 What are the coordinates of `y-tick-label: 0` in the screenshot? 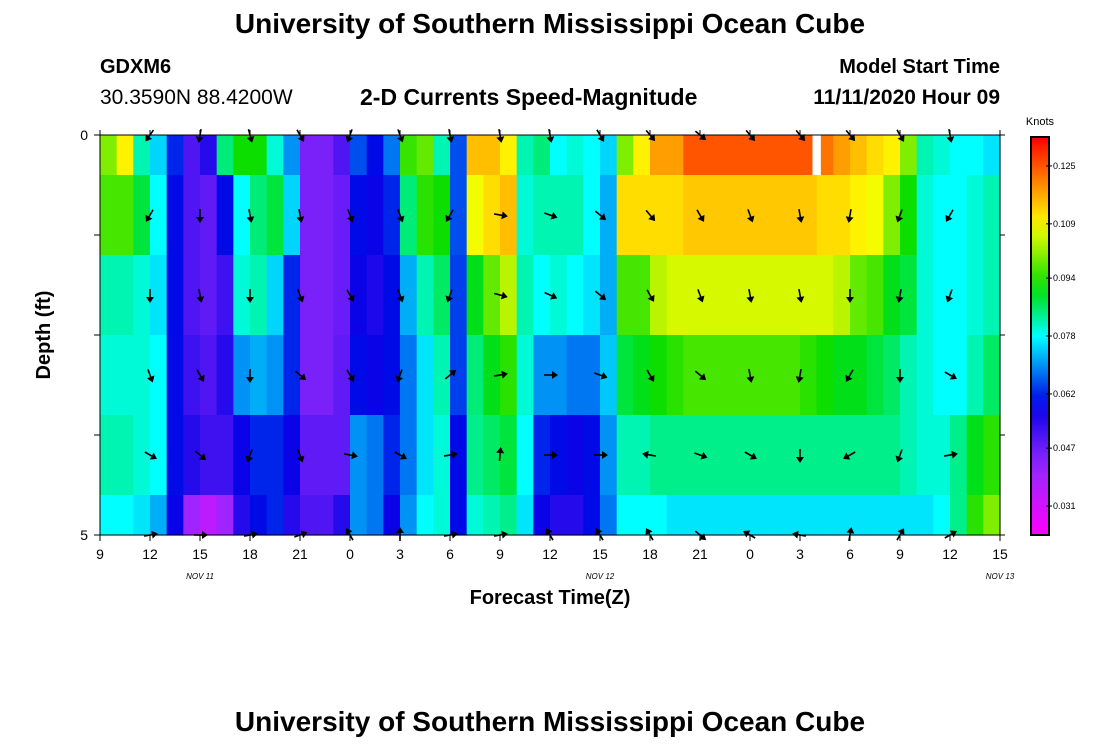 It's located at (84, 135).